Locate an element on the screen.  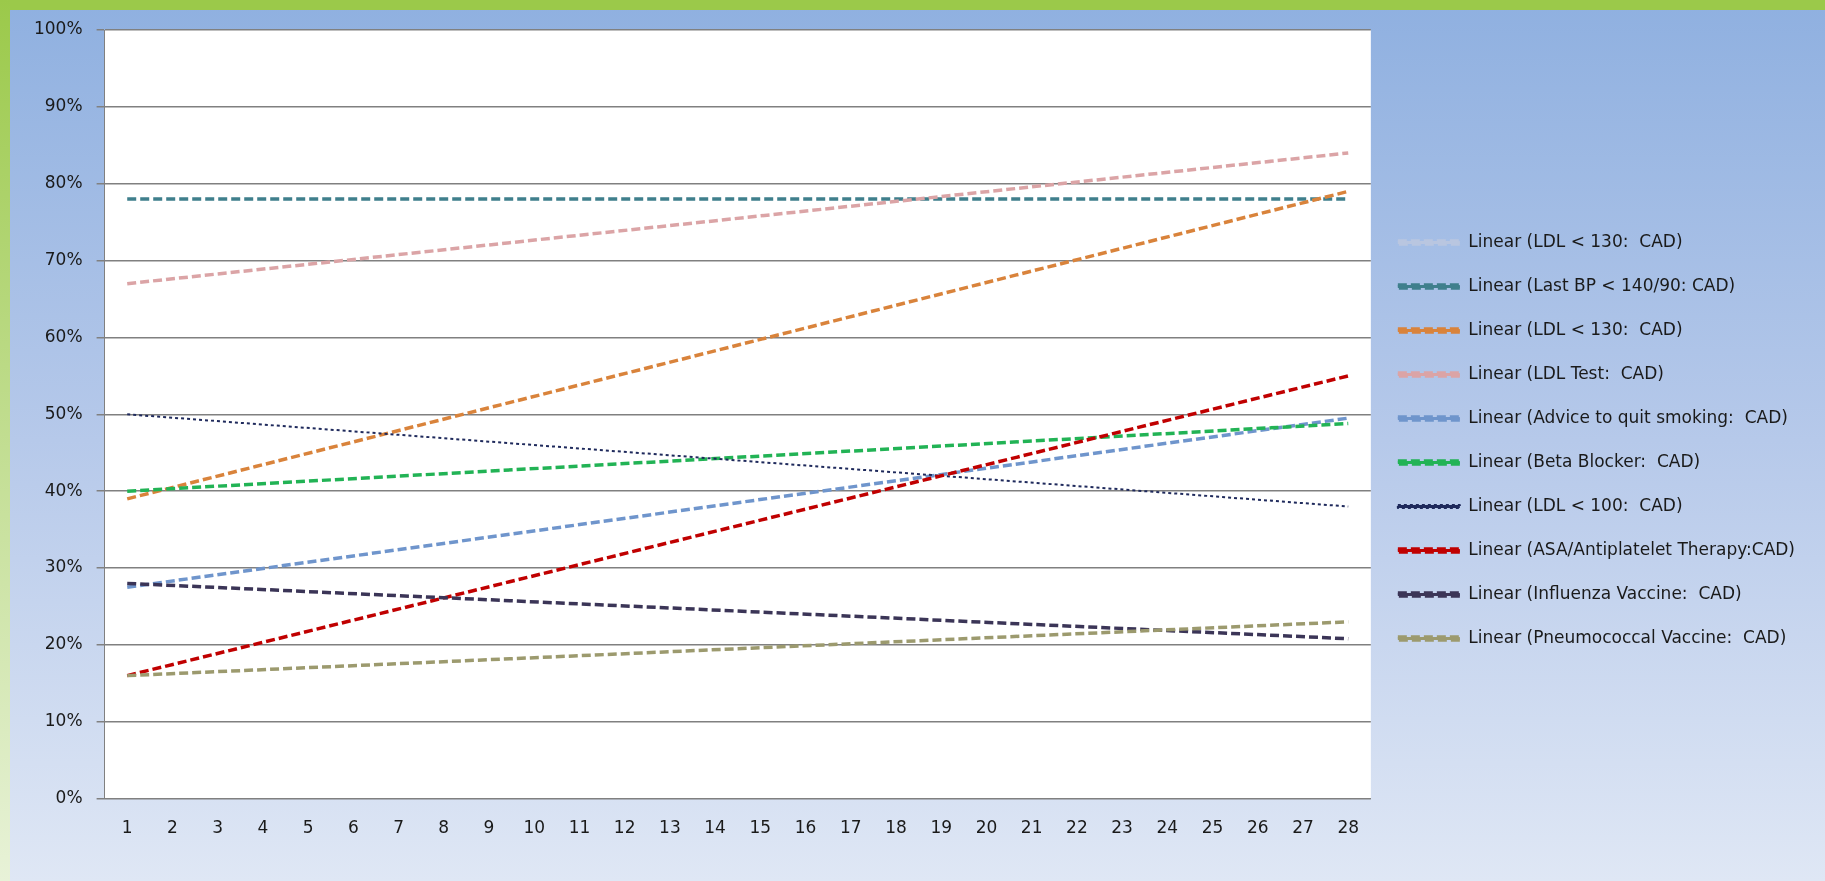
y-tick-label: 60% is located at coordinates (63, 335).